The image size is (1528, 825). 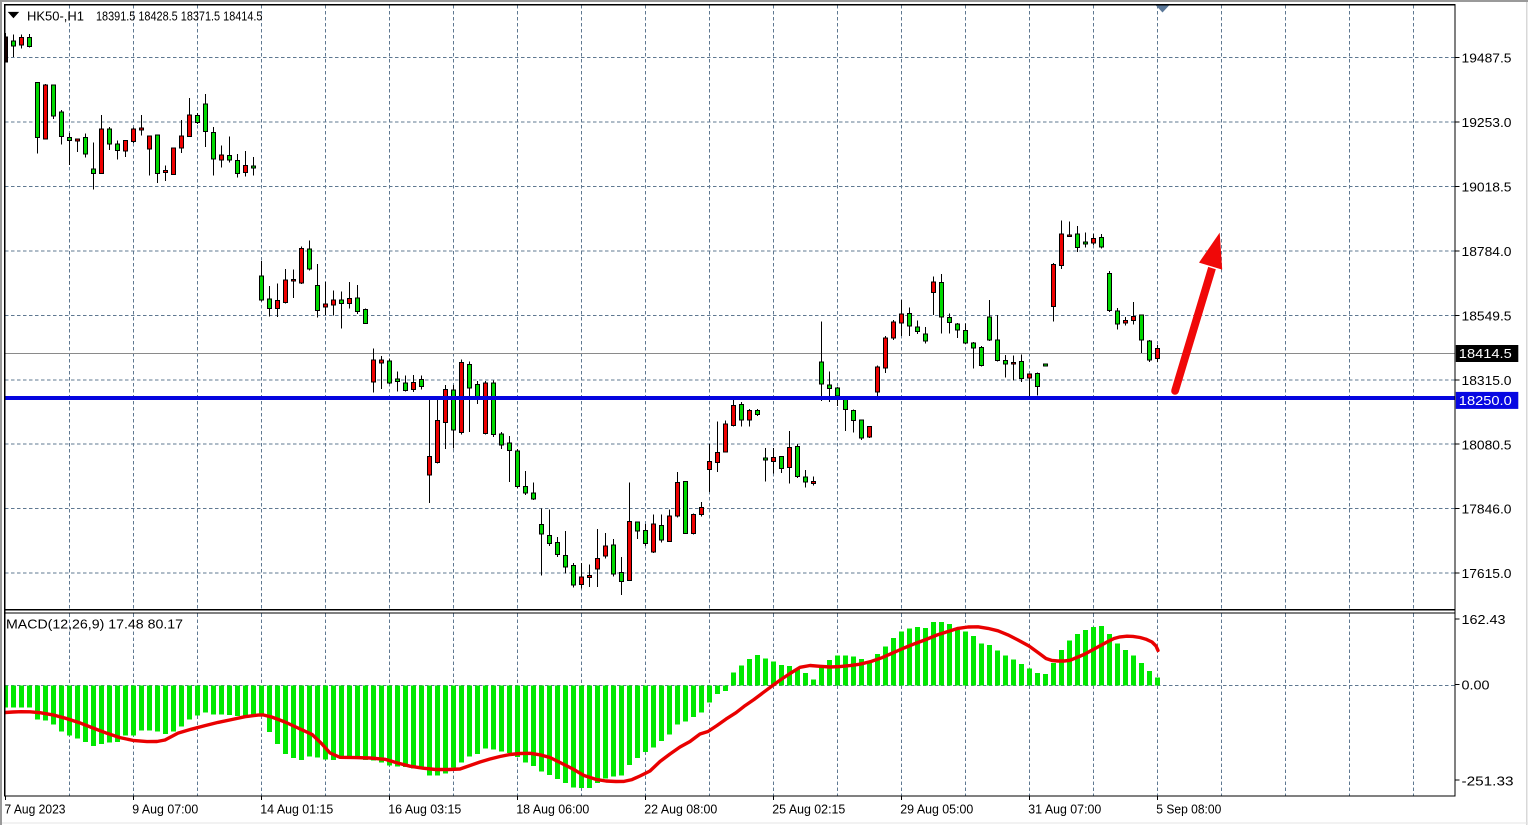 I want to click on svg-text: 14 Aug 01:15, so click(x=296, y=809).